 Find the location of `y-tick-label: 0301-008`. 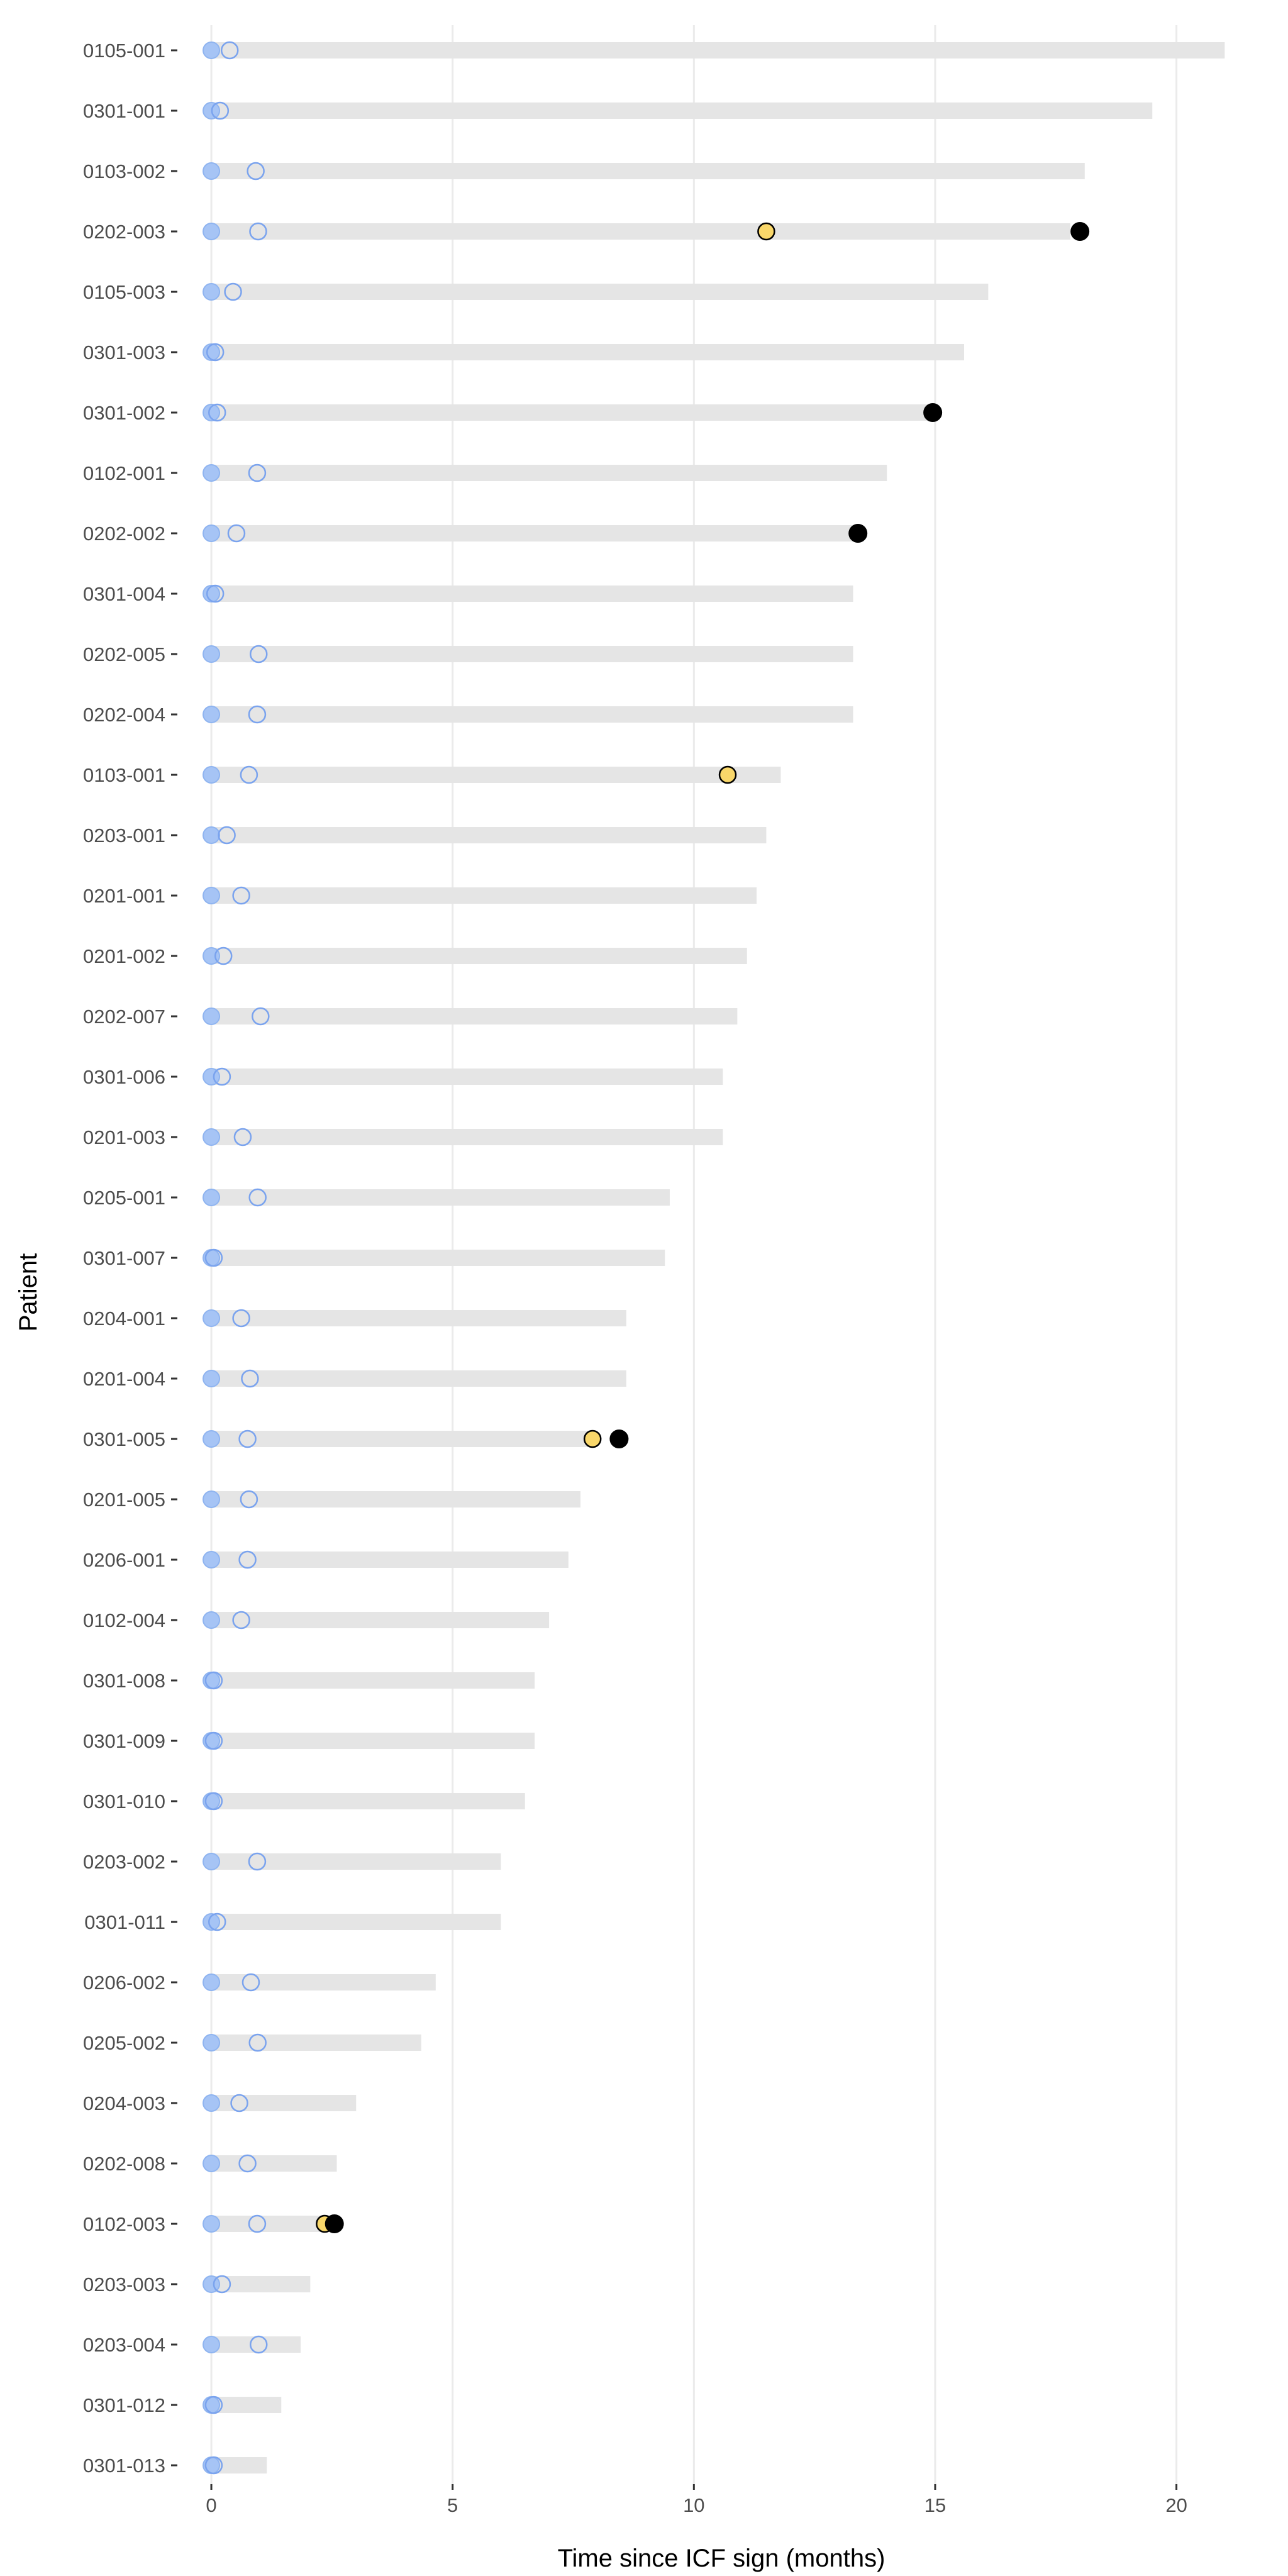

y-tick-label: 0301-008 is located at coordinates (124, 1681).